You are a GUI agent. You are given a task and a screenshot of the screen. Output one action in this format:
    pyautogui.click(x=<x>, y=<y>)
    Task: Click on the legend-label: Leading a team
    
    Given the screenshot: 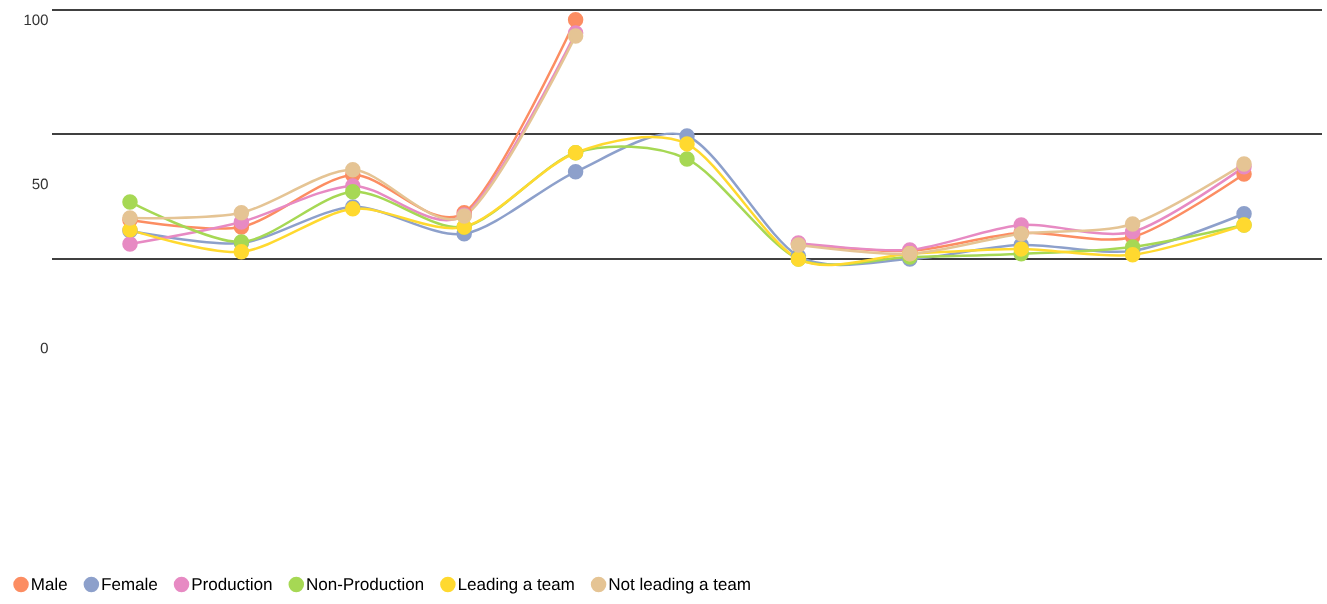 What is the action you would take?
    pyautogui.click(x=516, y=585)
    